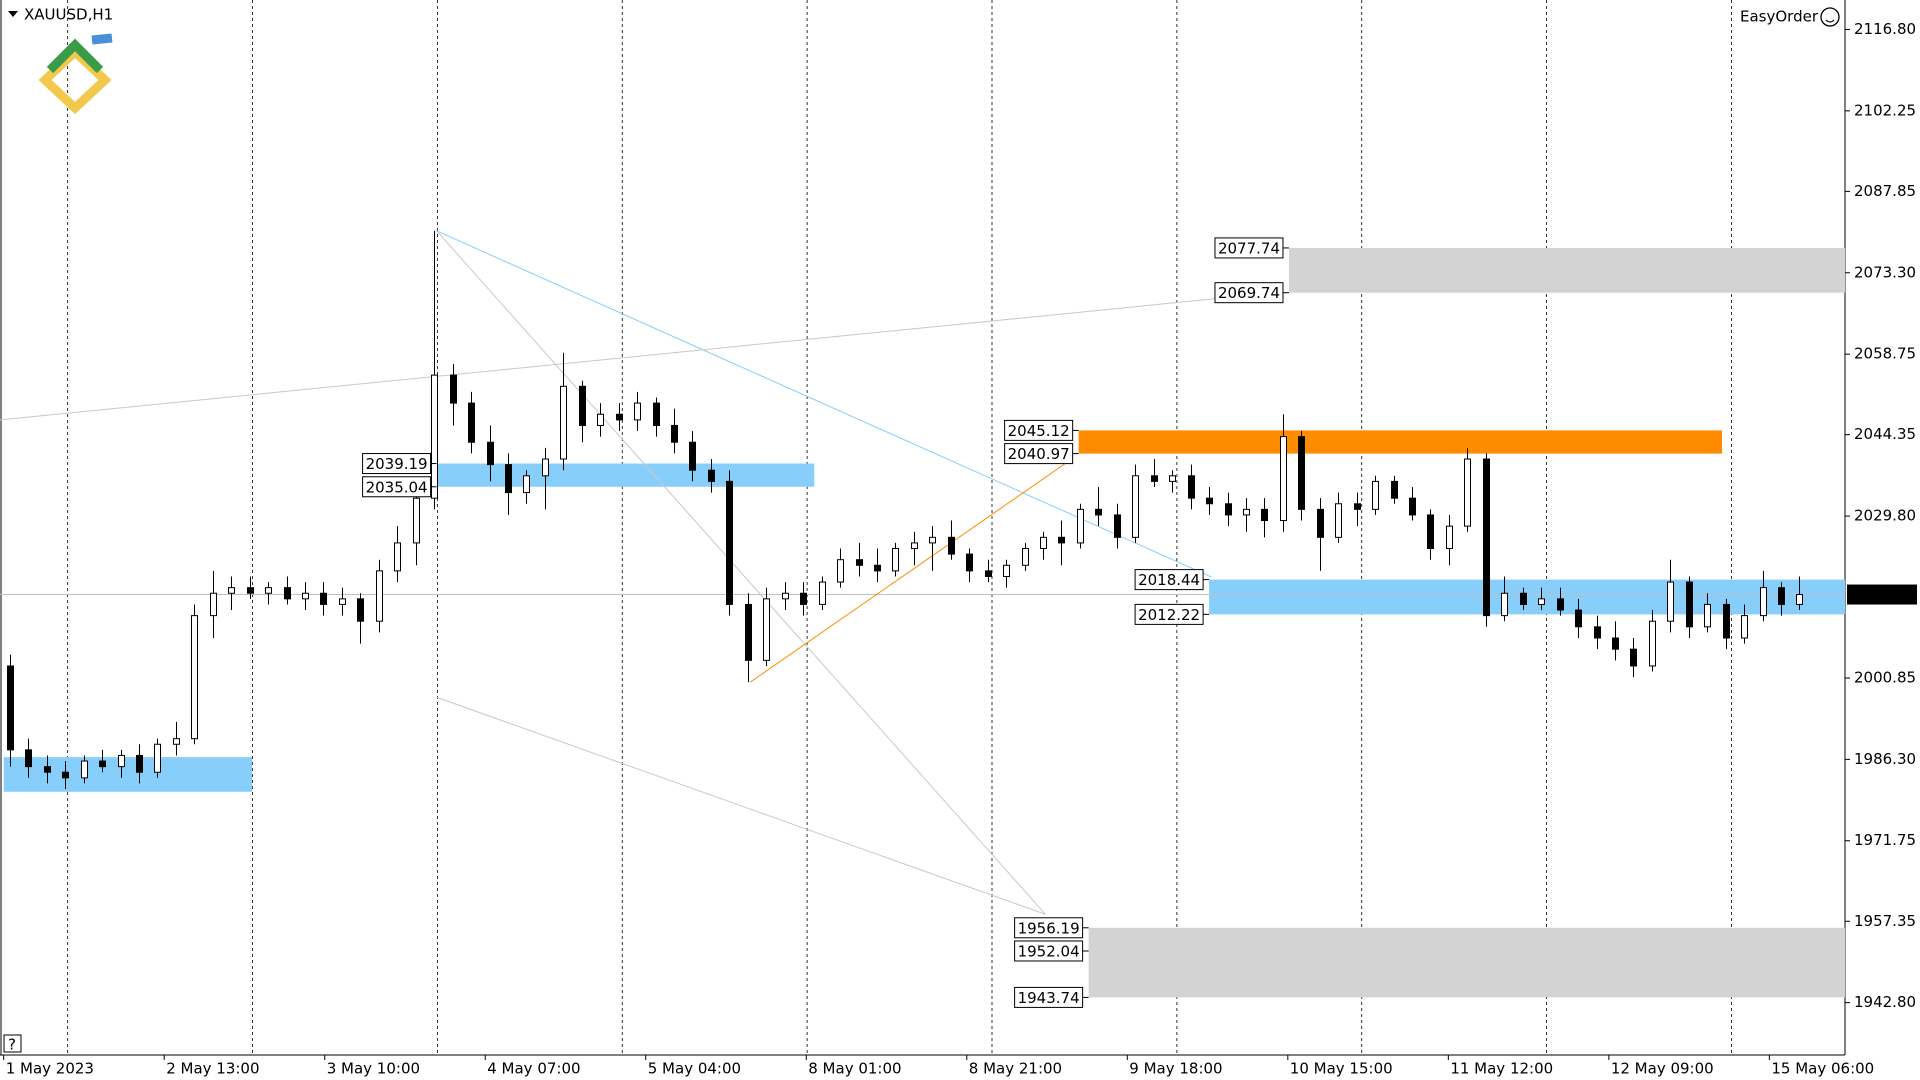  I want to click on x-tick-label: 10 May 15:00, so click(1341, 1069).